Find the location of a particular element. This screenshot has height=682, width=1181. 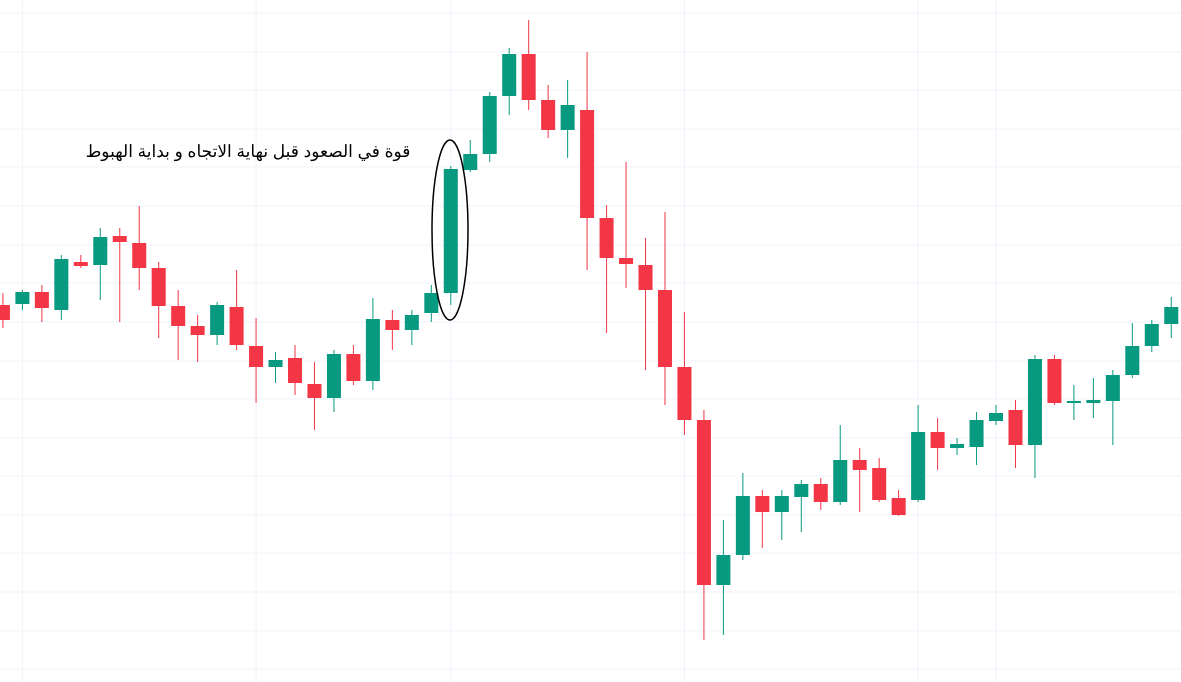

highlight-ellipse is located at coordinates (450, 230).